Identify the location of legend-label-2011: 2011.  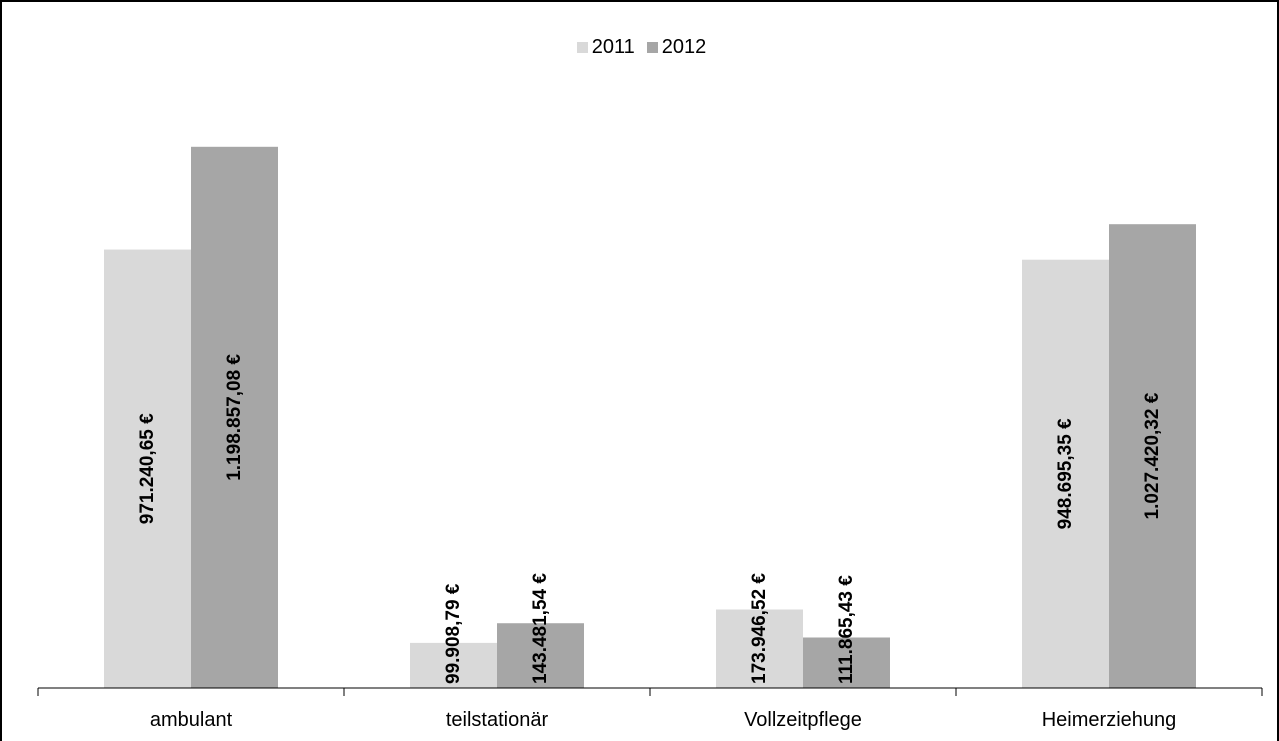
(613, 47).